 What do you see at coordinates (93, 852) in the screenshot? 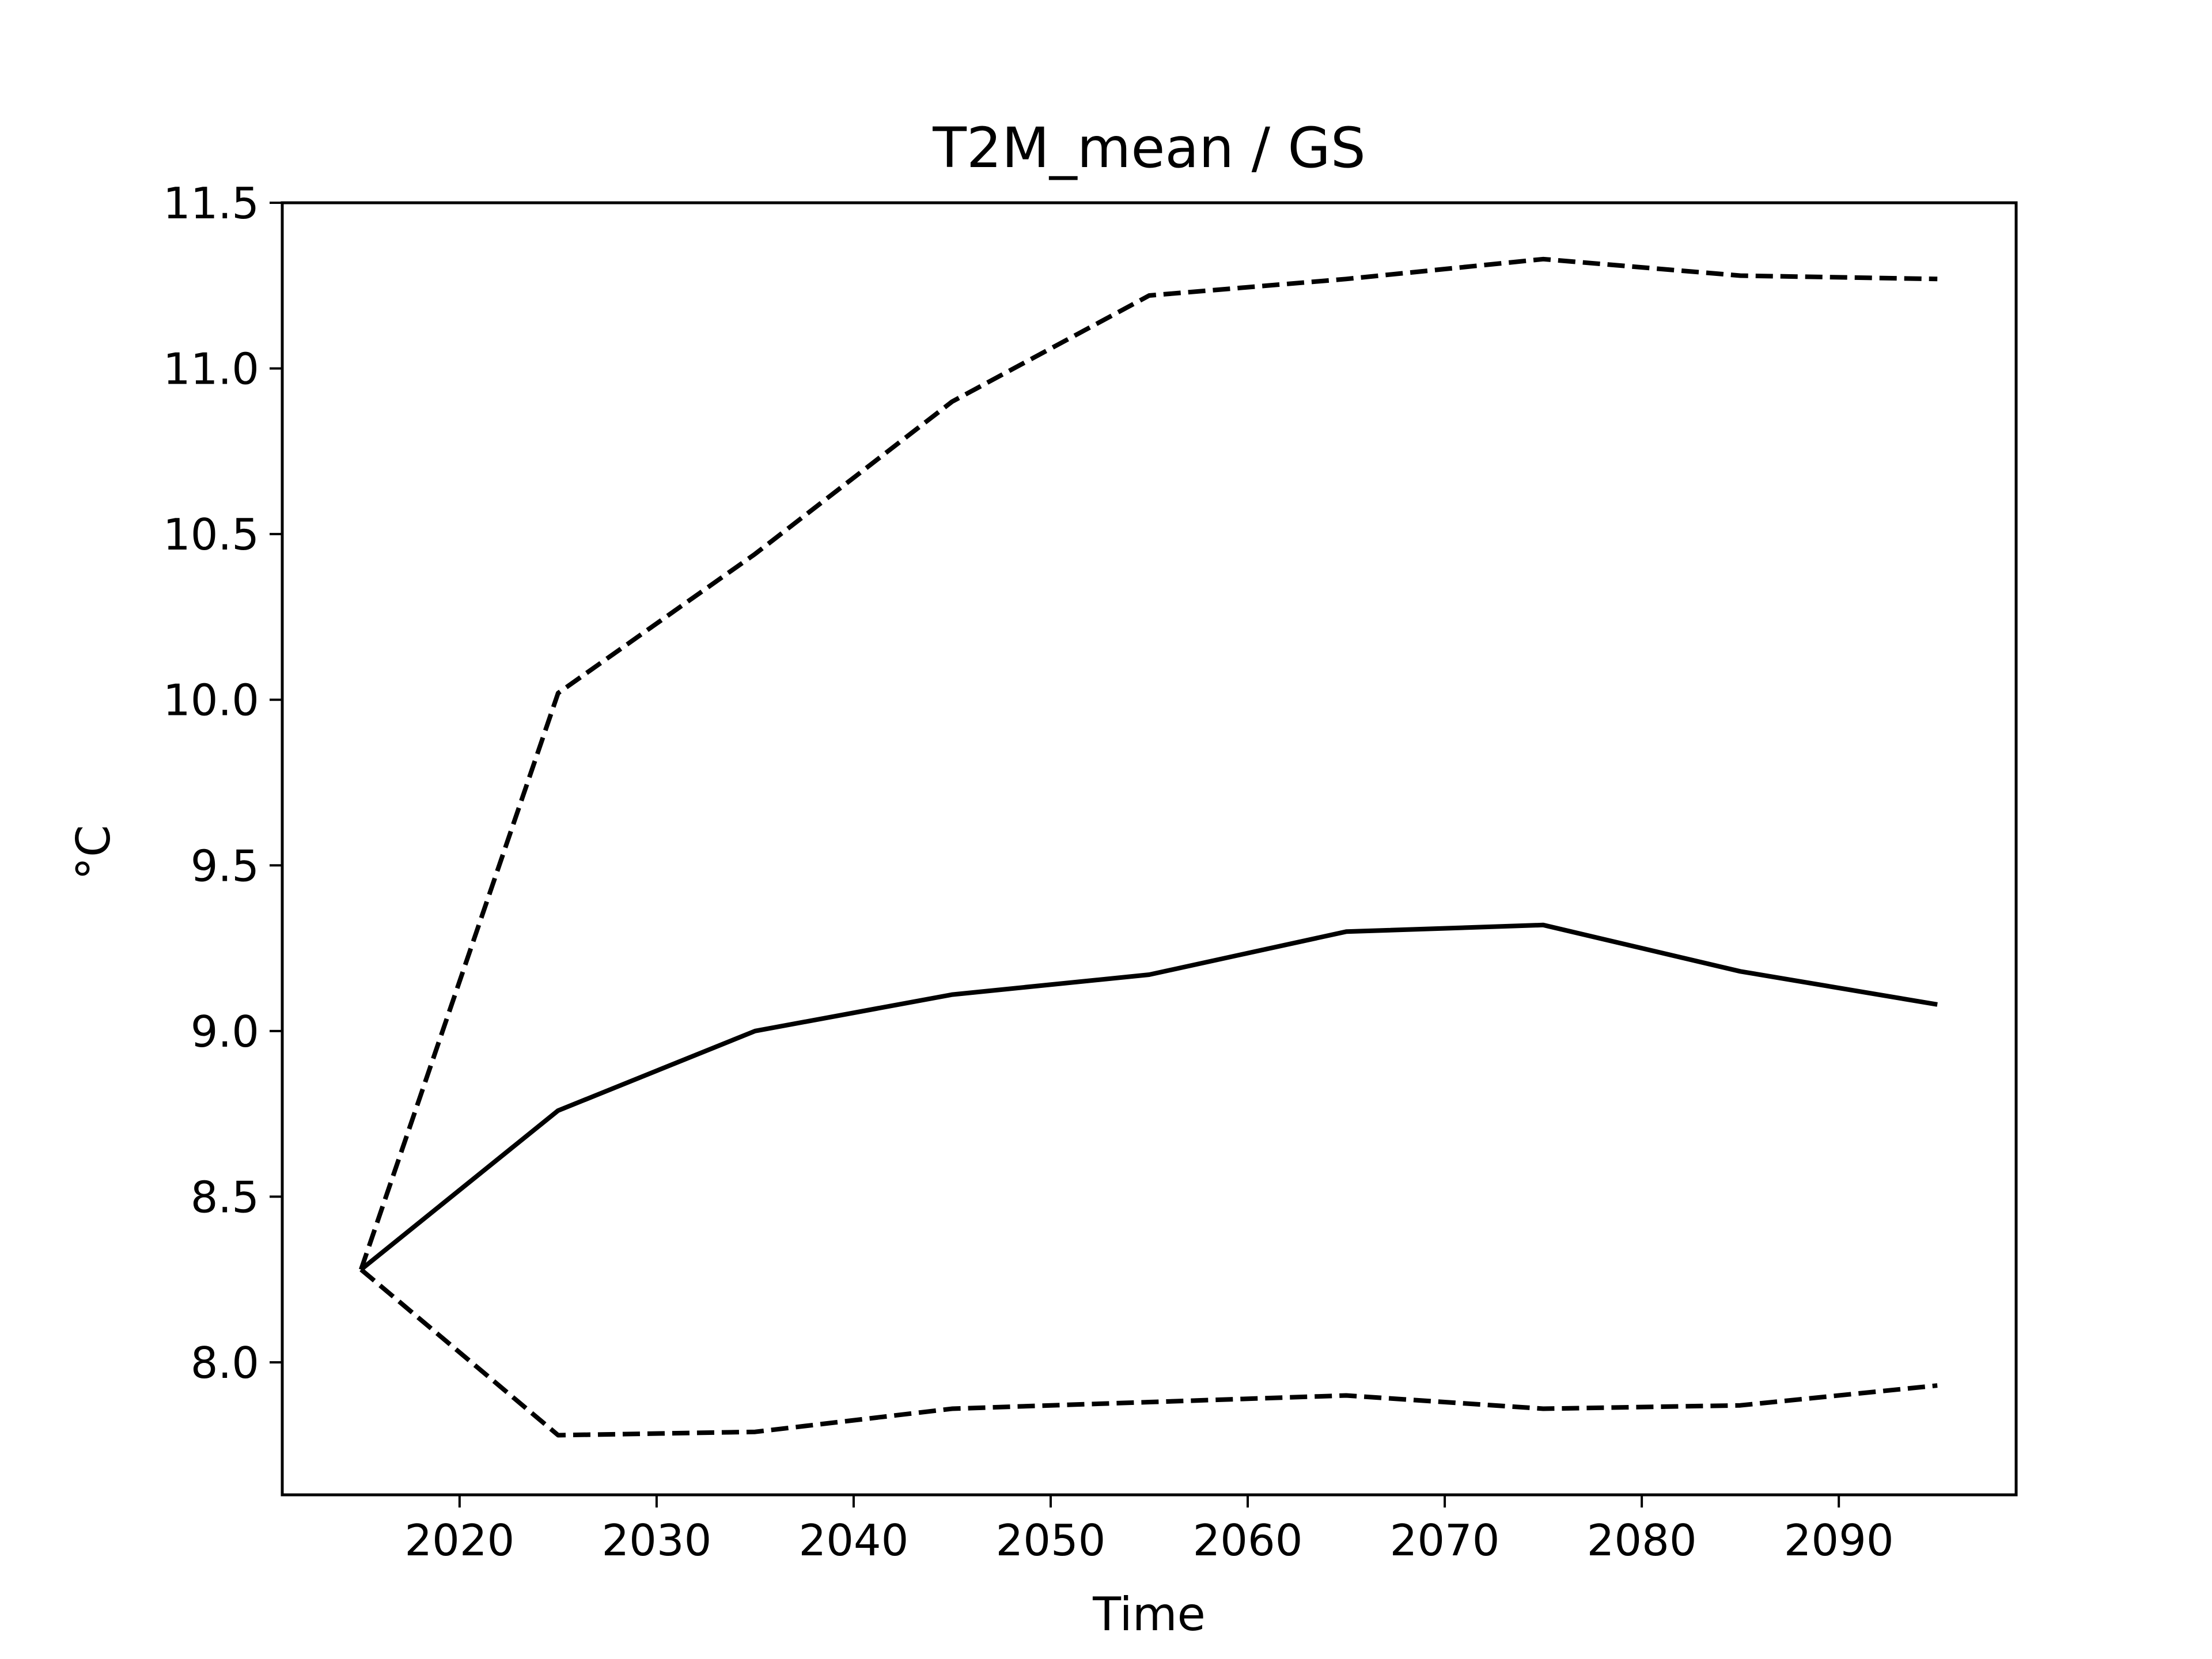
I see `y-axis-label: °C` at bounding box center [93, 852].